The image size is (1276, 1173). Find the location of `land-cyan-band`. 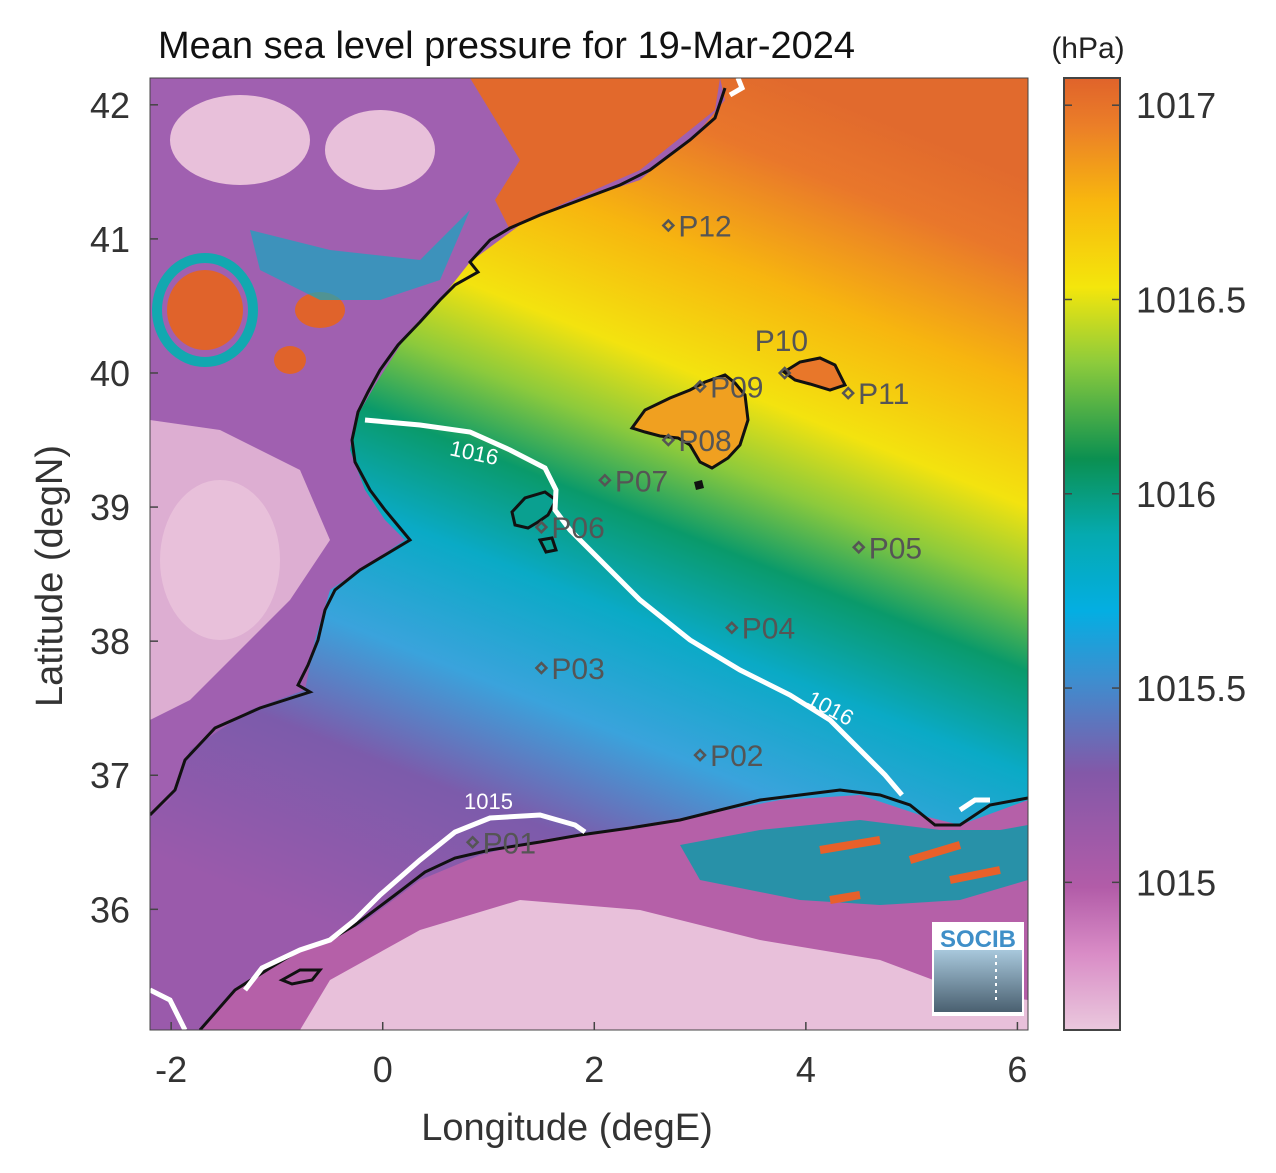

land-cyan-band is located at coordinates (360, 255).